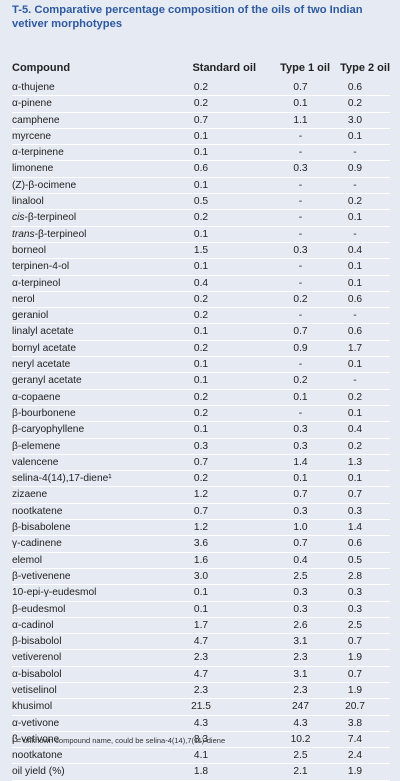 The image size is (400, 781). Describe the element at coordinates (41, 528) in the screenshot. I see `compound-cell: β-bisabolene` at that location.